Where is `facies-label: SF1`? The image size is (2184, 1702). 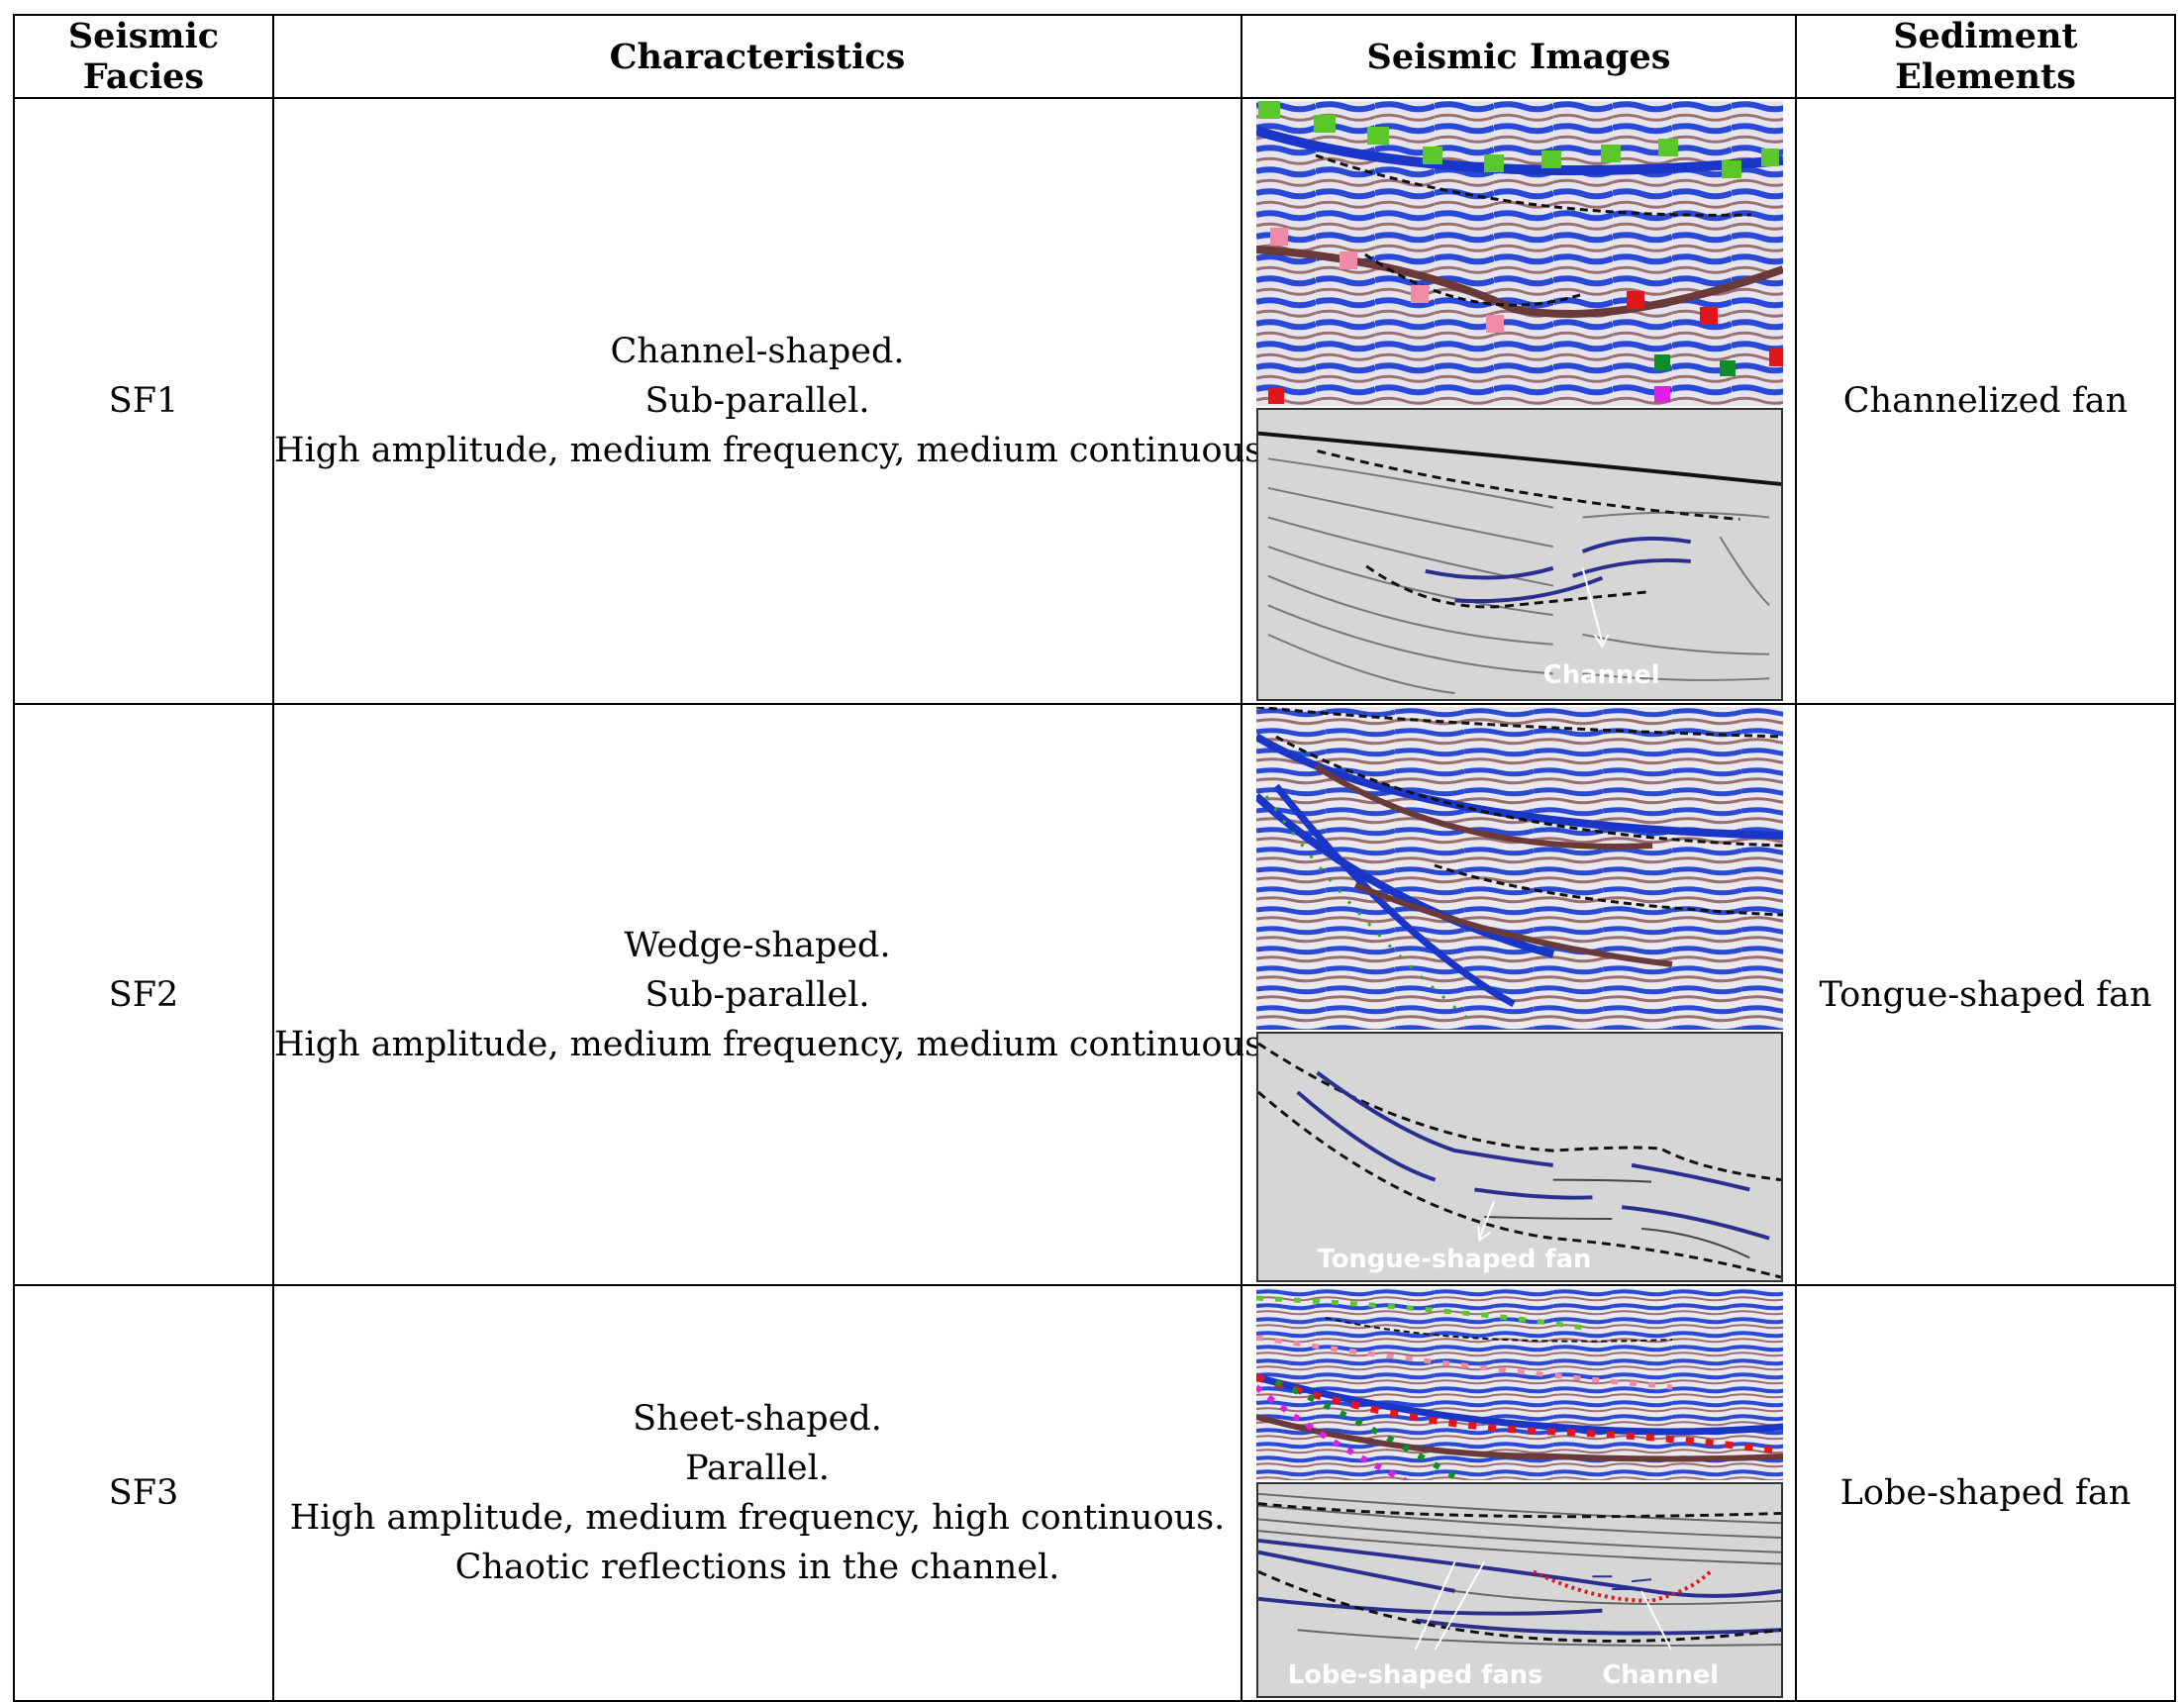
facies-label: SF1 is located at coordinates (143, 401).